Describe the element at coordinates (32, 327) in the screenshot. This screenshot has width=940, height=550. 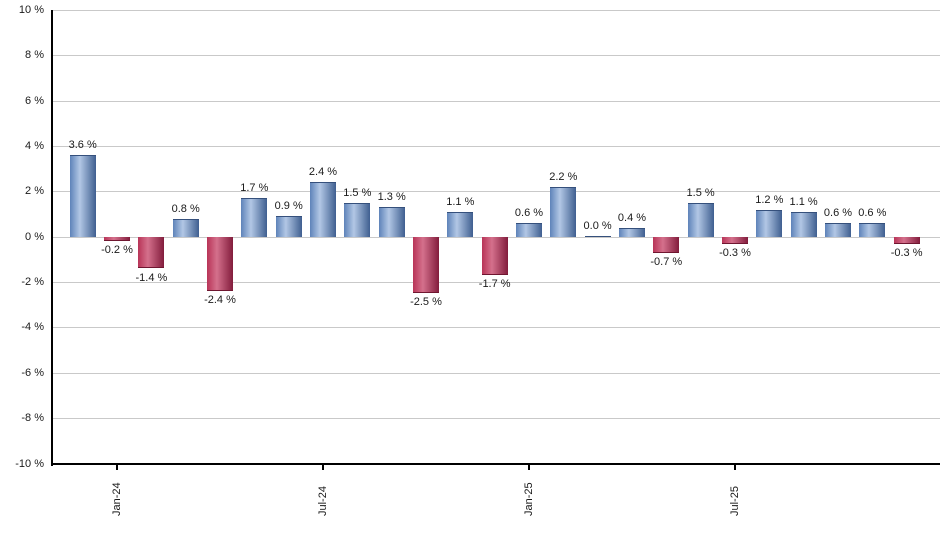
I see `y-axis-tick-label: -4 %` at that location.